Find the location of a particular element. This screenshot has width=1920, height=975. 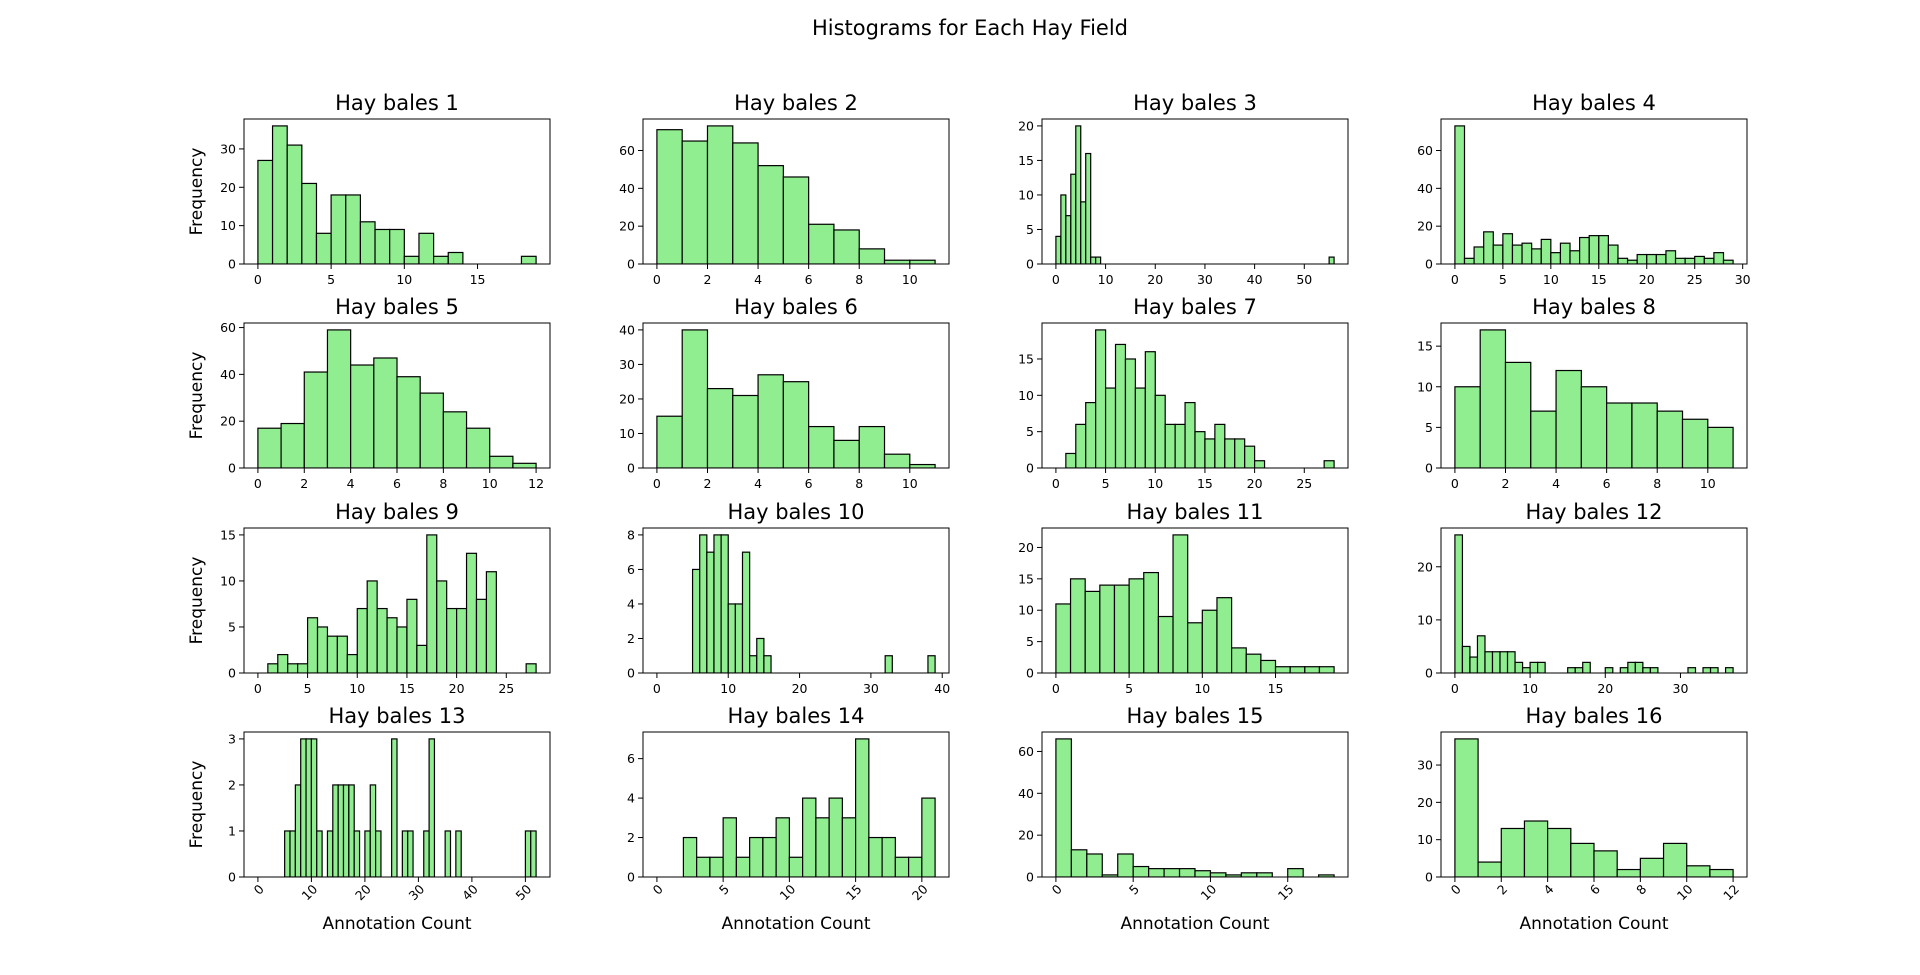

y-tick-label: 8 is located at coordinates (631, 534).